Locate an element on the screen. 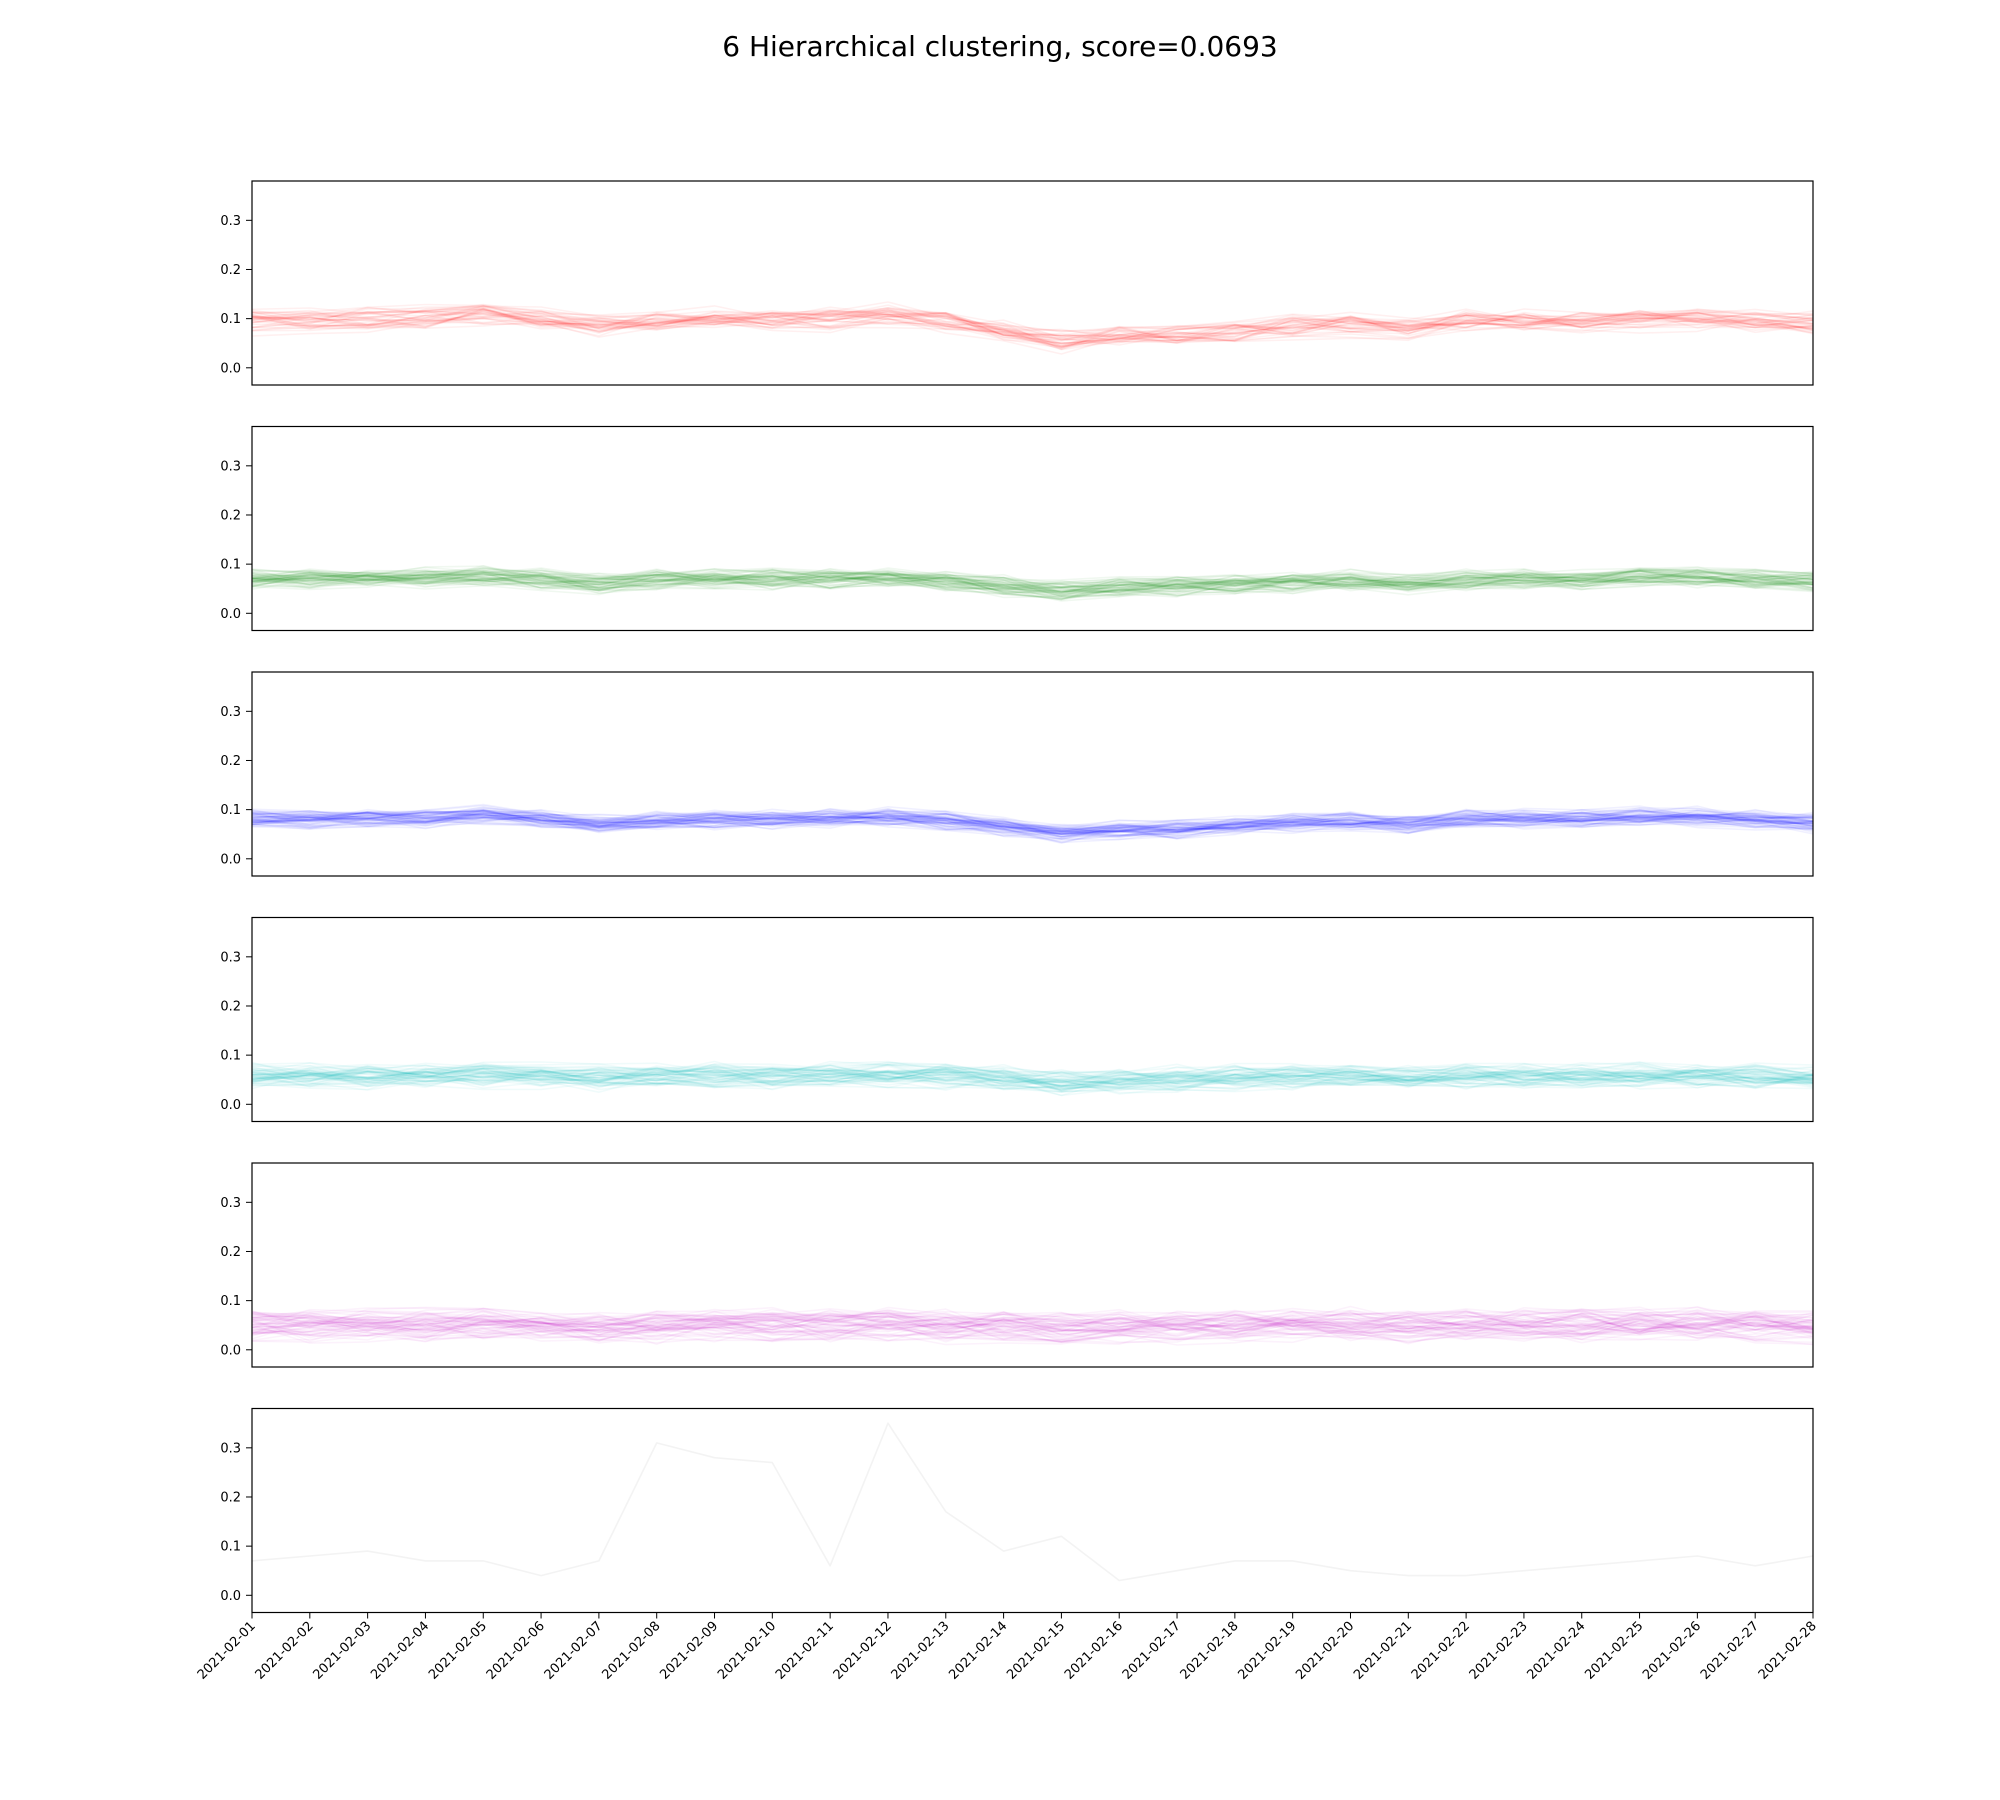 The height and width of the screenshot is (1800, 2000). y-tick-label: 0.0 is located at coordinates (230, 1350).